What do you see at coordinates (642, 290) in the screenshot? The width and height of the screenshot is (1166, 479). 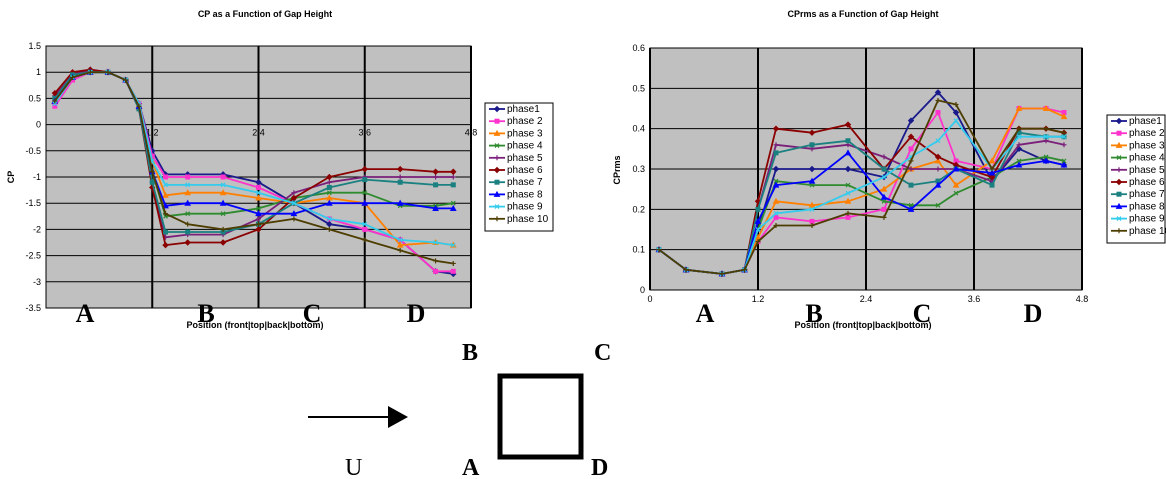 I see `y-tick-label: 0` at bounding box center [642, 290].